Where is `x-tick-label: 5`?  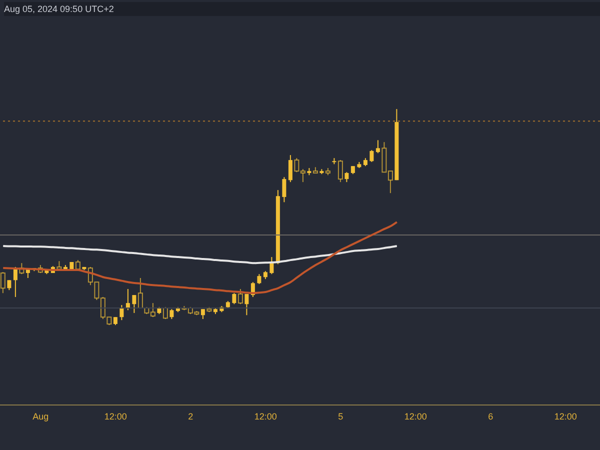
x-tick-label: 5 is located at coordinates (341, 416).